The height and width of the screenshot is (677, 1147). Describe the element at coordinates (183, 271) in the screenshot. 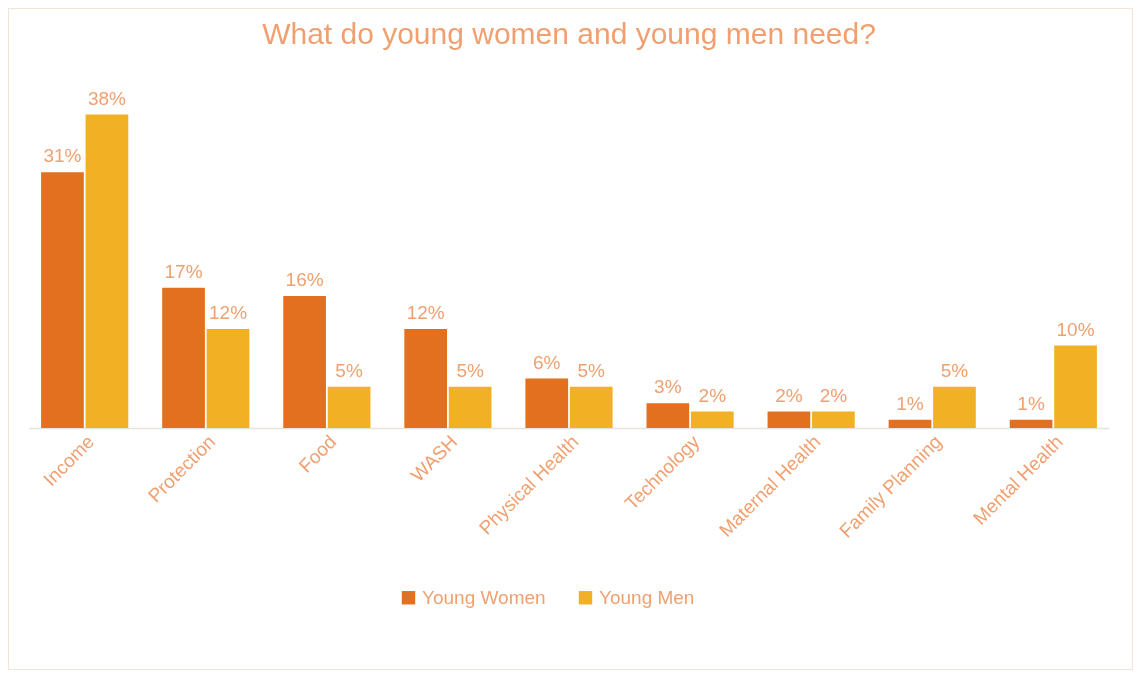

I see `data-label: 17%` at that location.